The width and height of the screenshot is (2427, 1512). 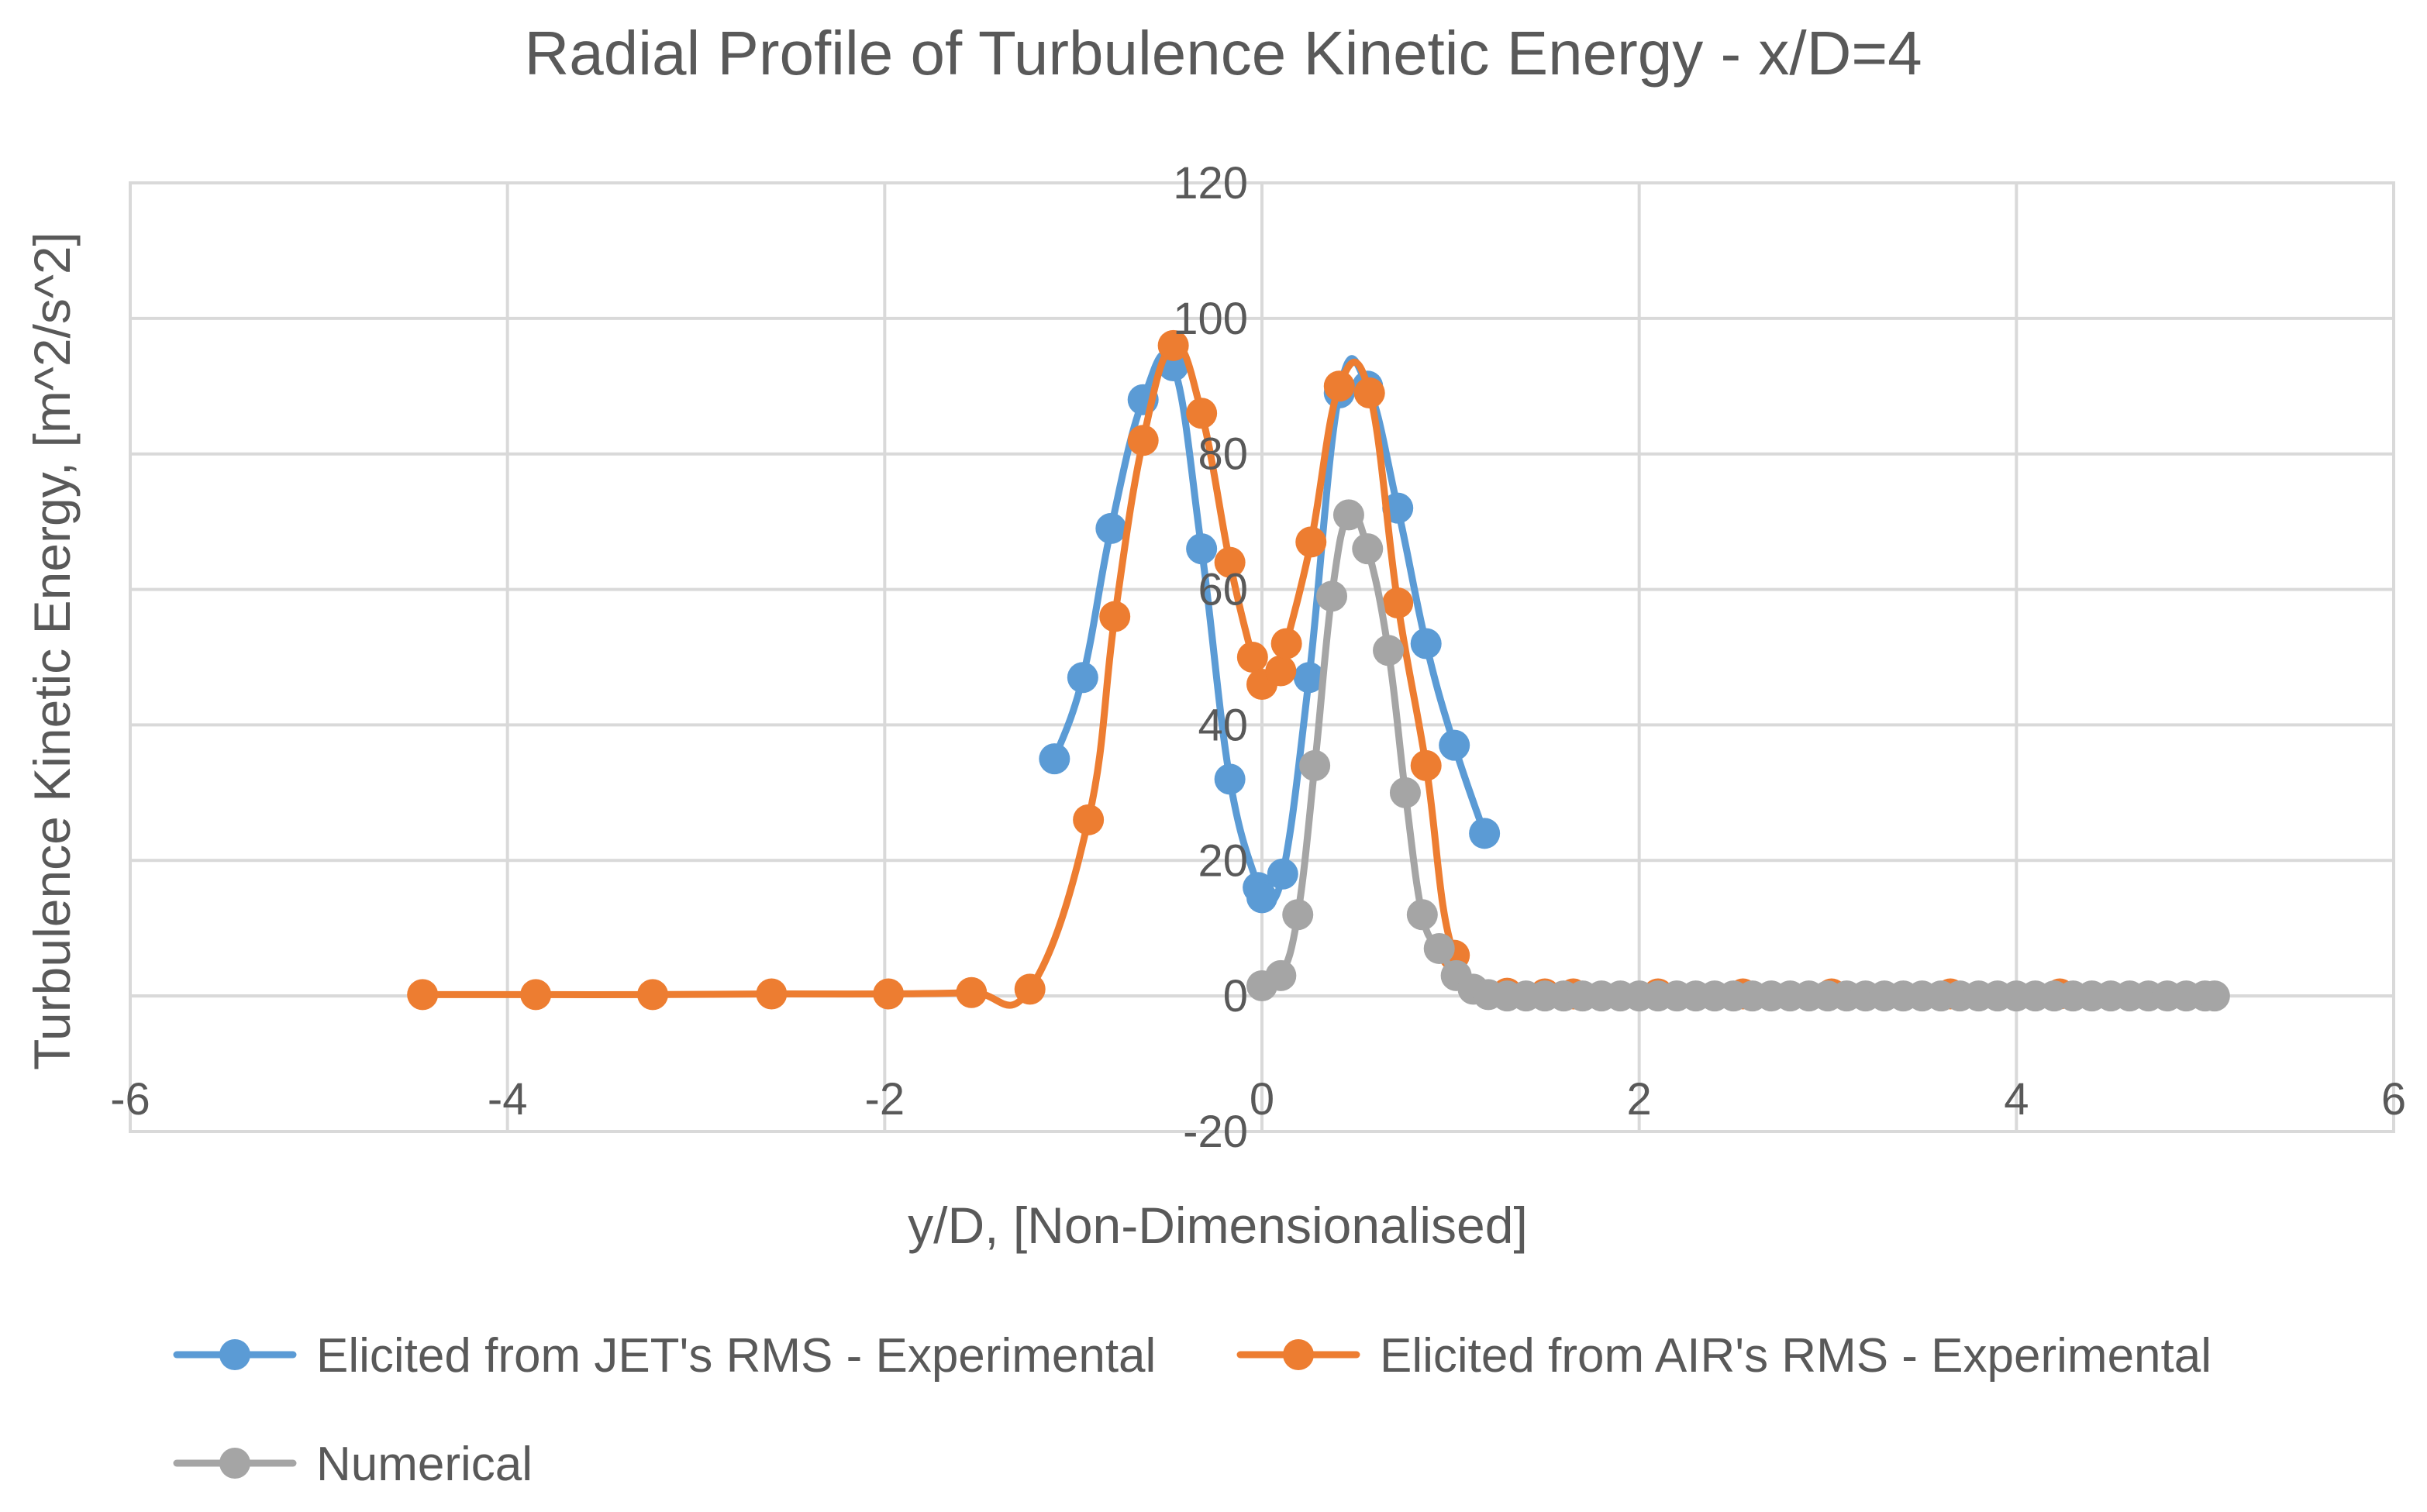 What do you see at coordinates (1223, 860) in the screenshot?
I see `y-tick-label: 20` at bounding box center [1223, 860].